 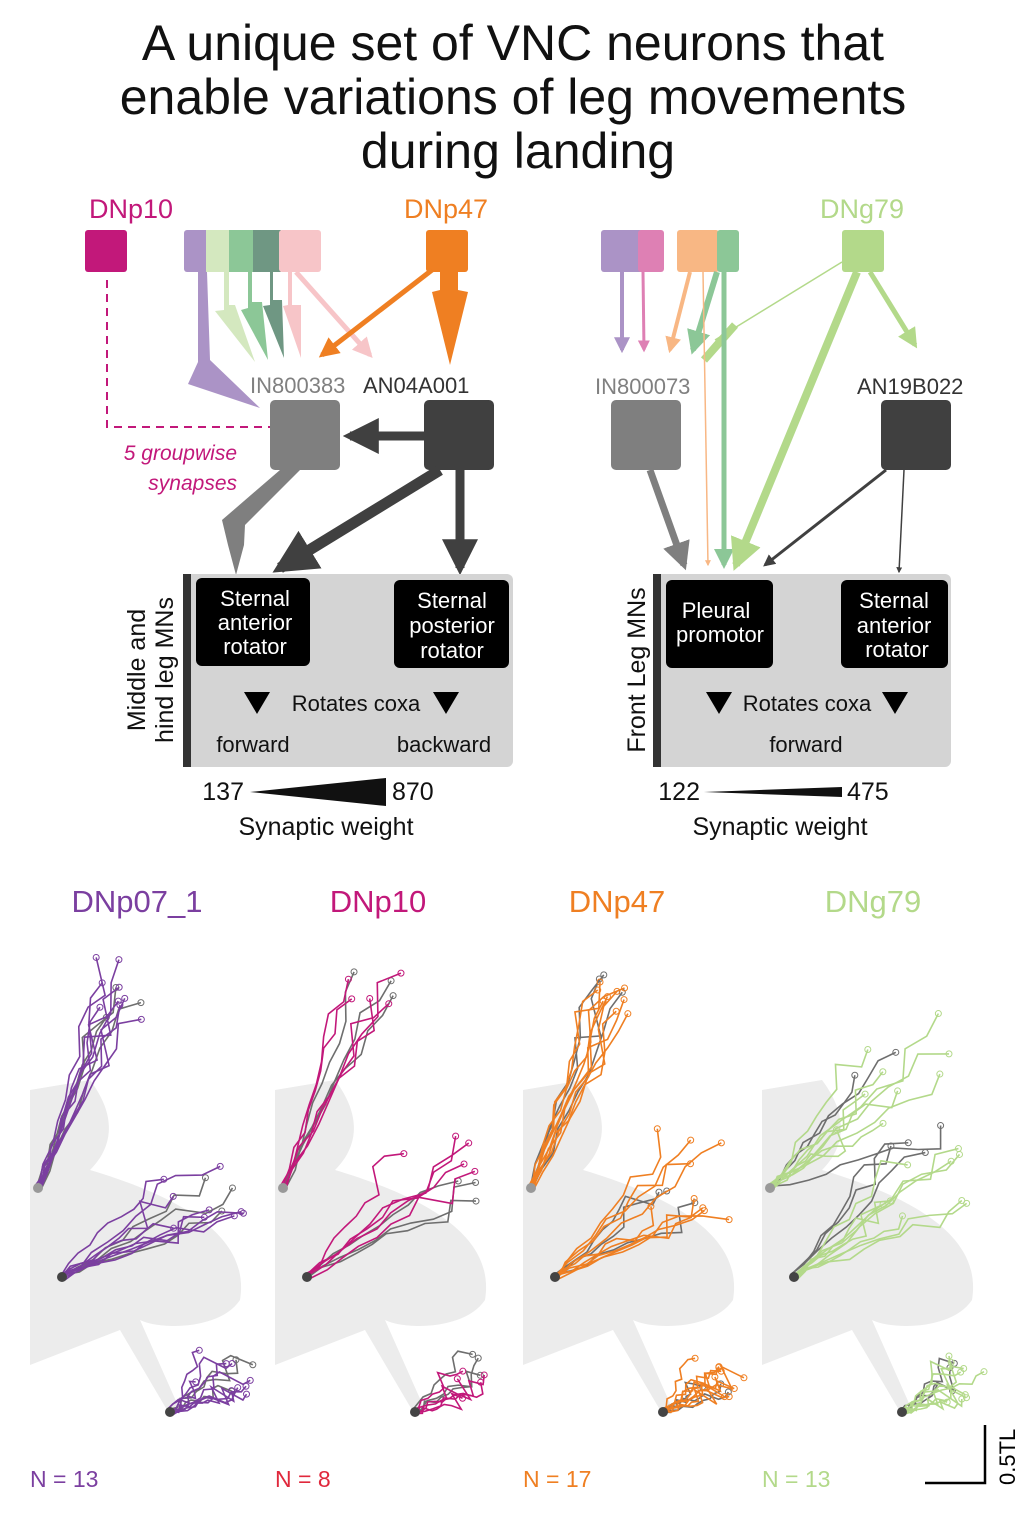 What do you see at coordinates (416, 385) in the screenshot?
I see `an04a001-label: AN04A001` at bounding box center [416, 385].